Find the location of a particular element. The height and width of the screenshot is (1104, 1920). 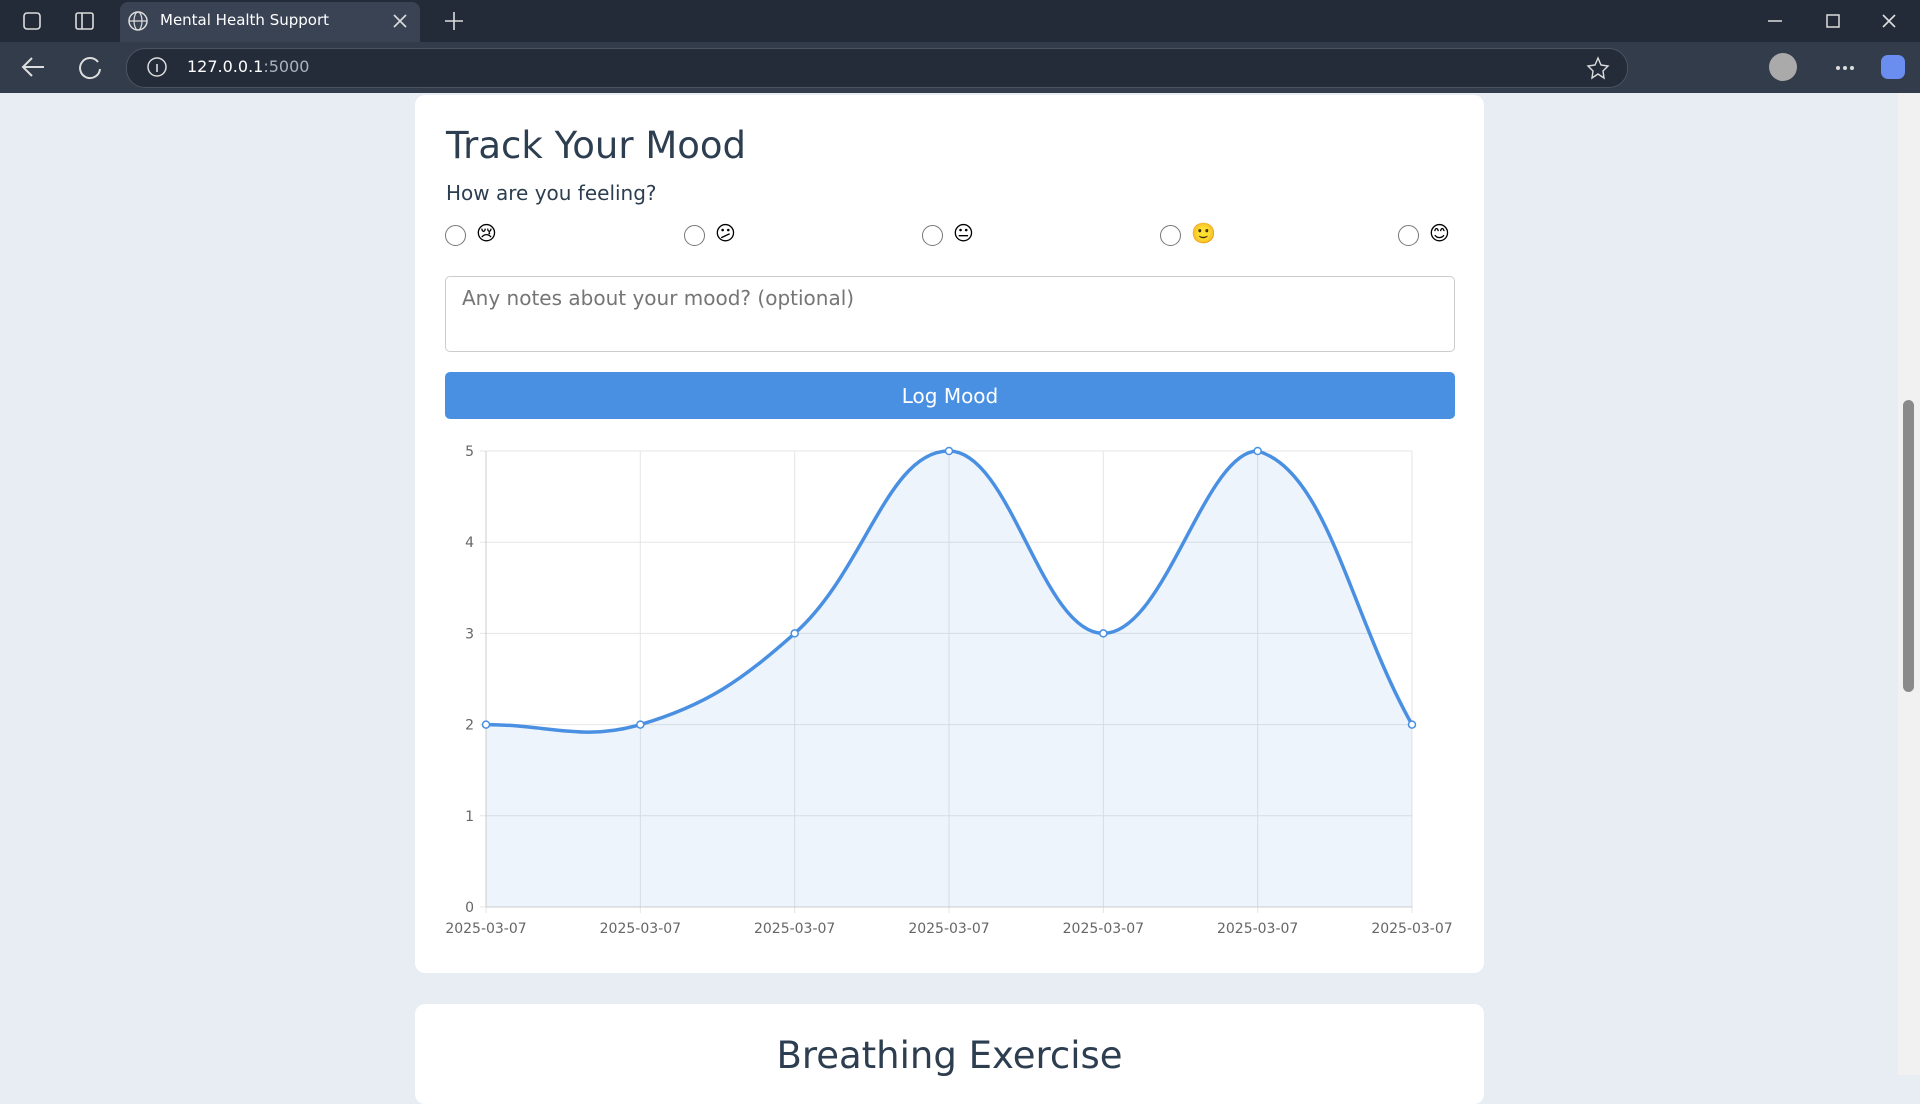

line is located at coordinates (949, 591).